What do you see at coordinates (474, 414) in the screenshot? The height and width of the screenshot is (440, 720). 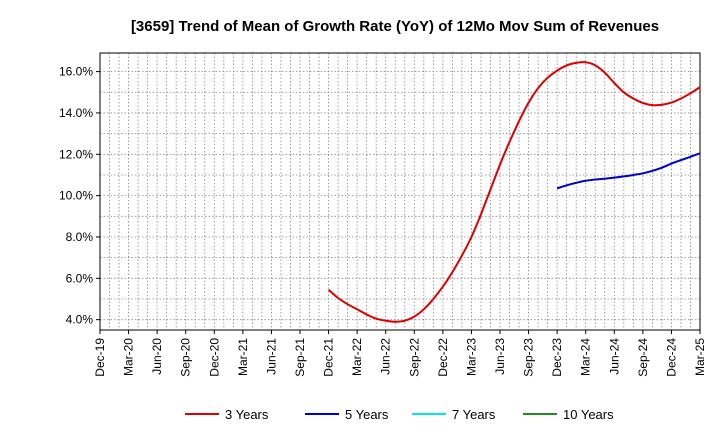 I see `legend-label: 7 Years` at bounding box center [474, 414].